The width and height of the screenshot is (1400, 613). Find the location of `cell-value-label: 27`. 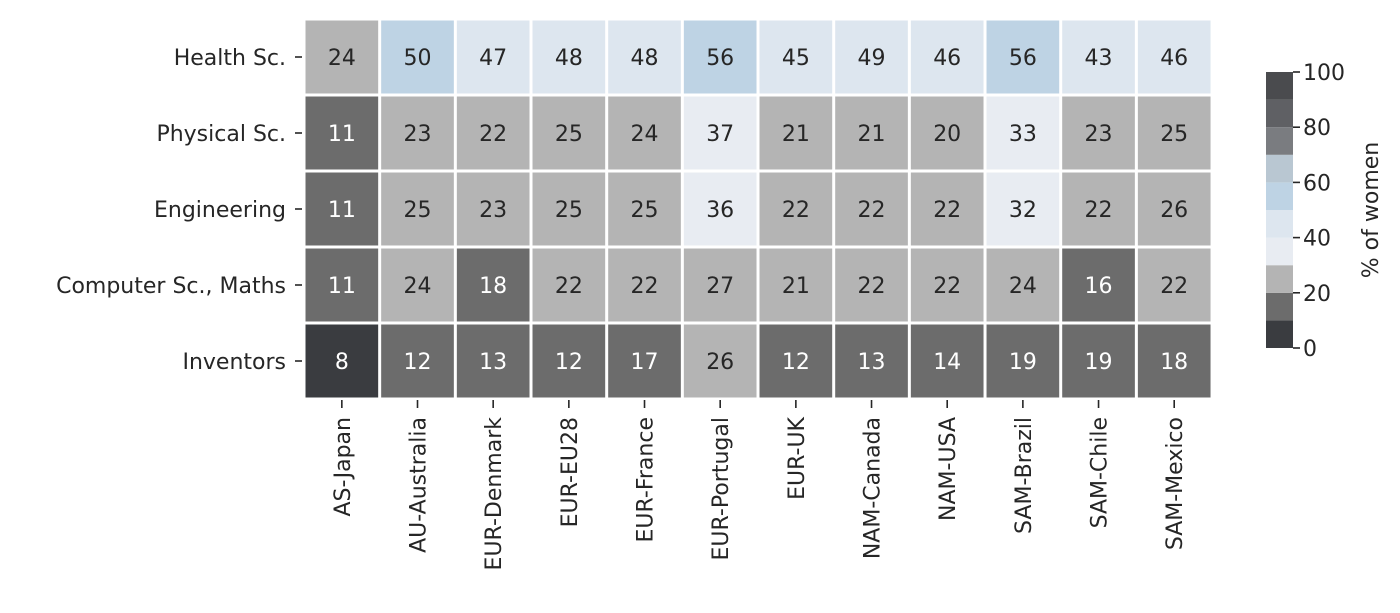

cell-value-label: 27 is located at coordinates (720, 286).